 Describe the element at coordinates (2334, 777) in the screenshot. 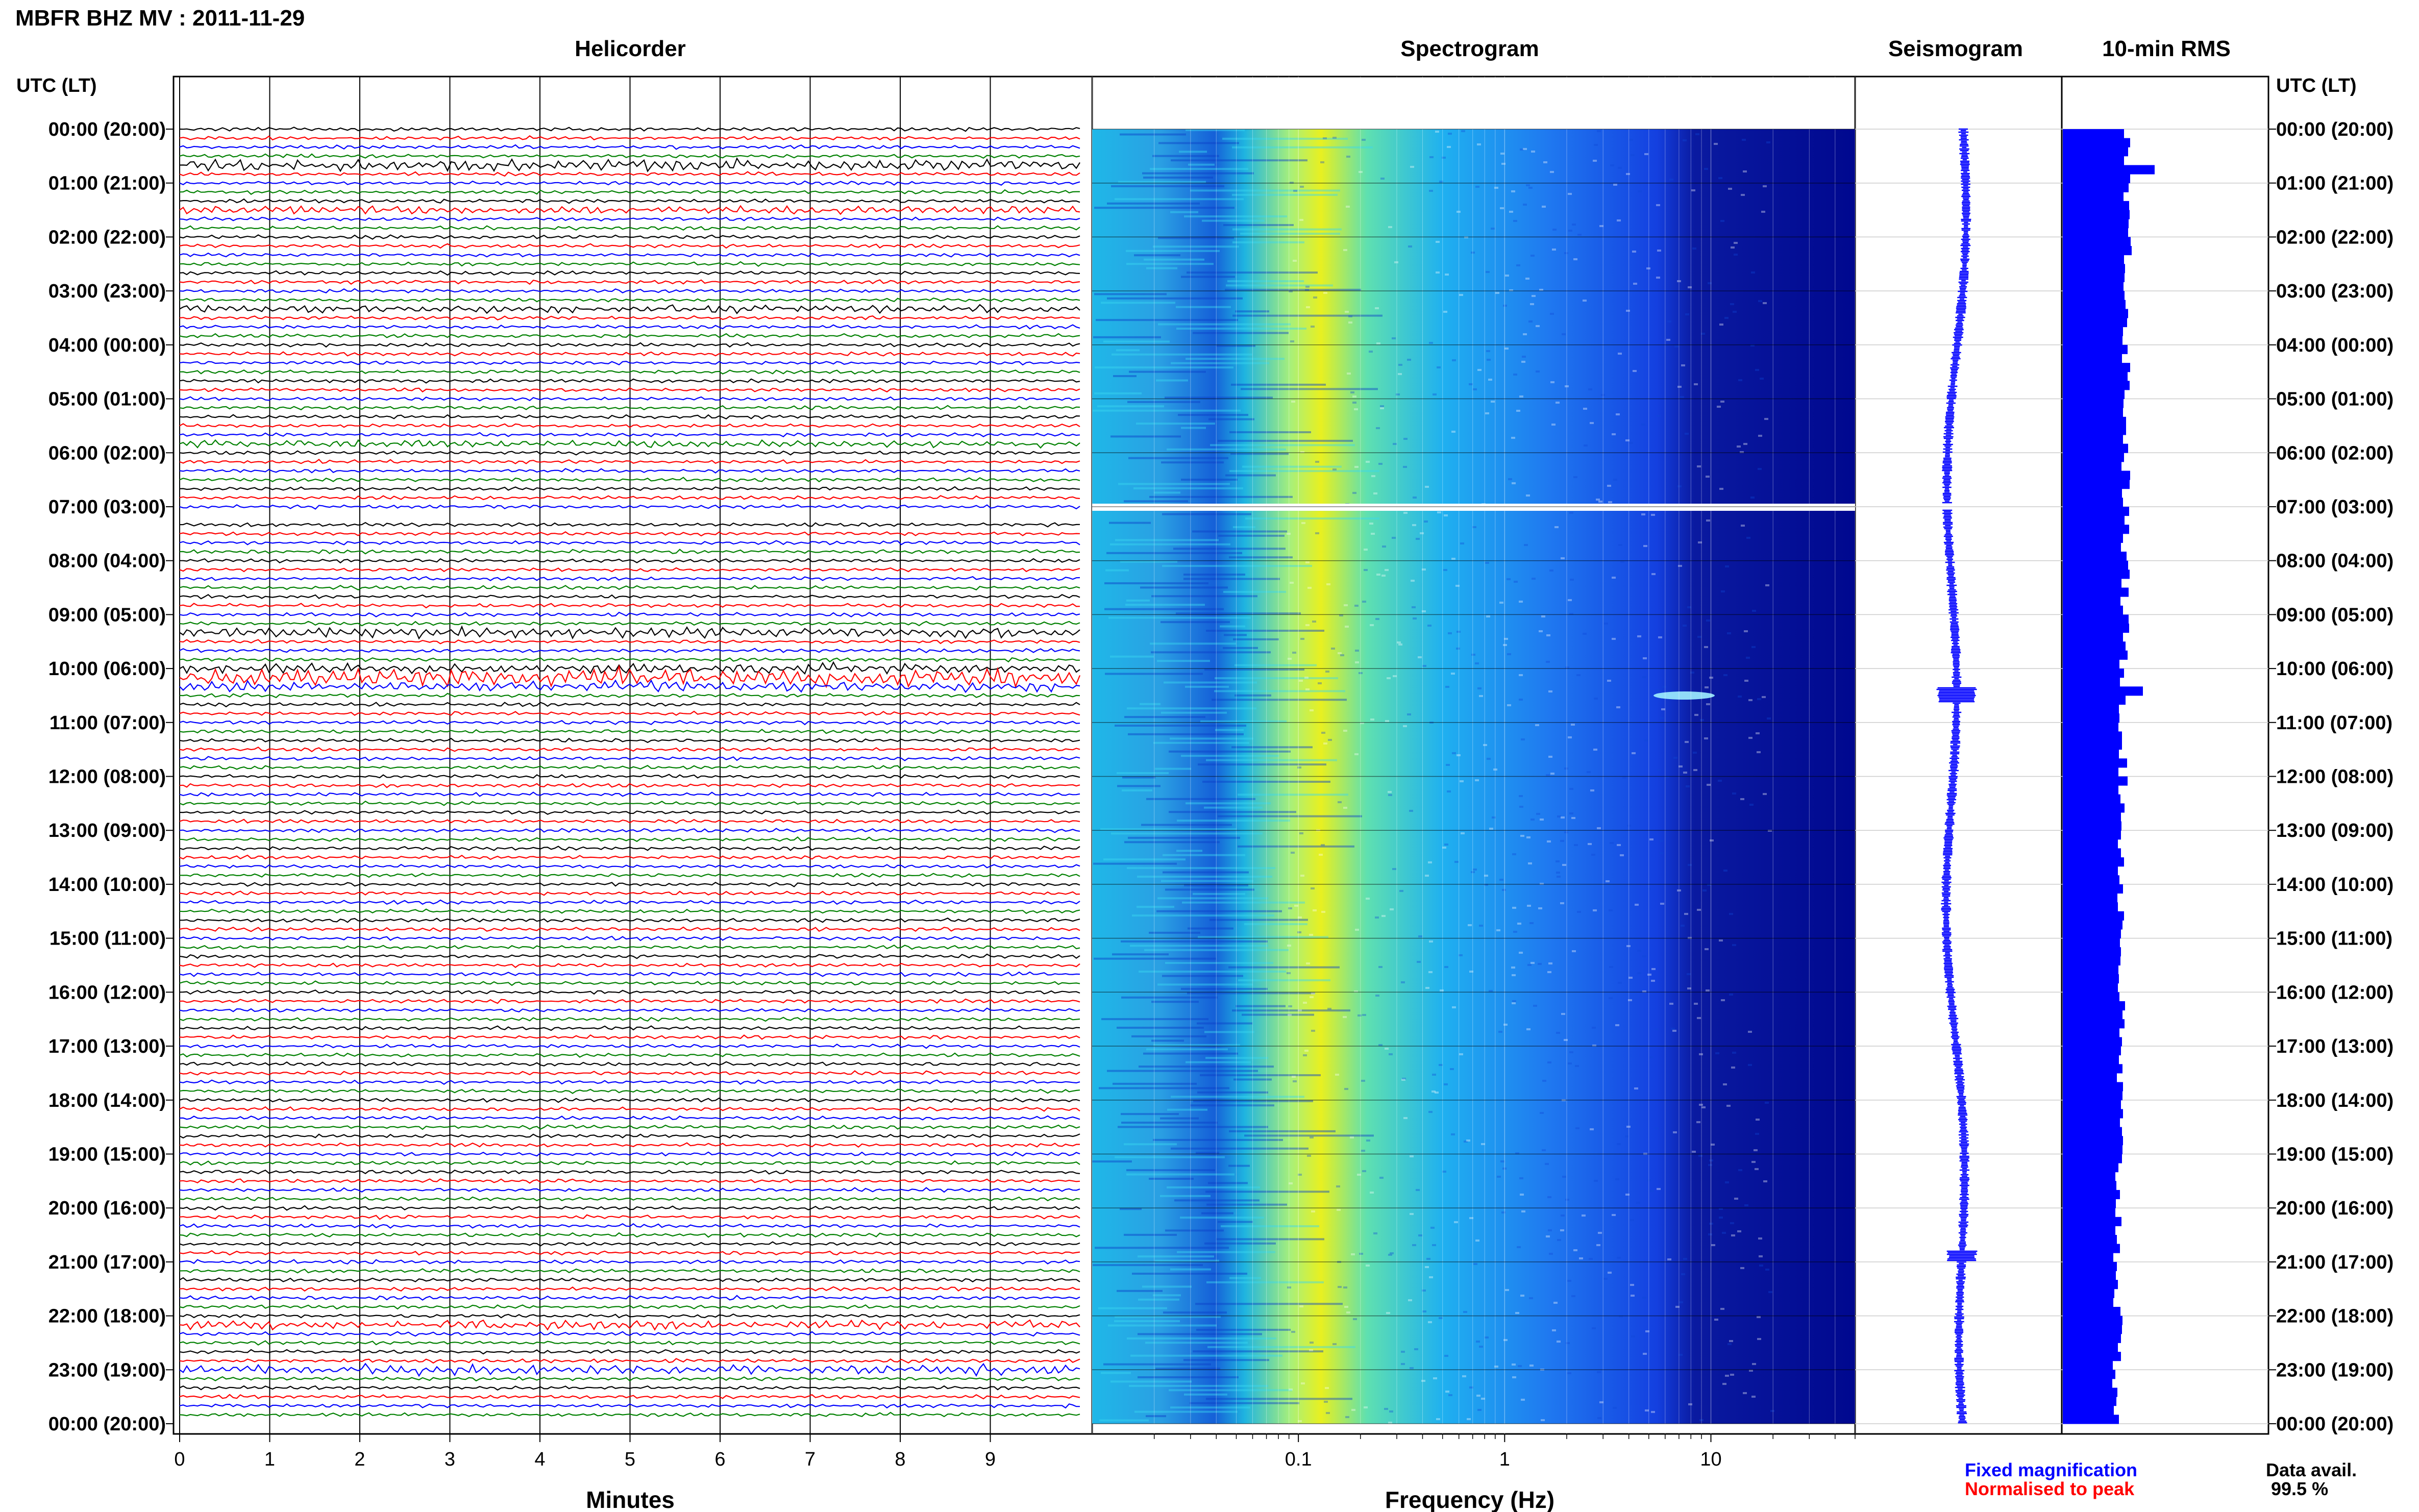

I see `time-tick-label-right: 12:00 (08:00)` at that location.